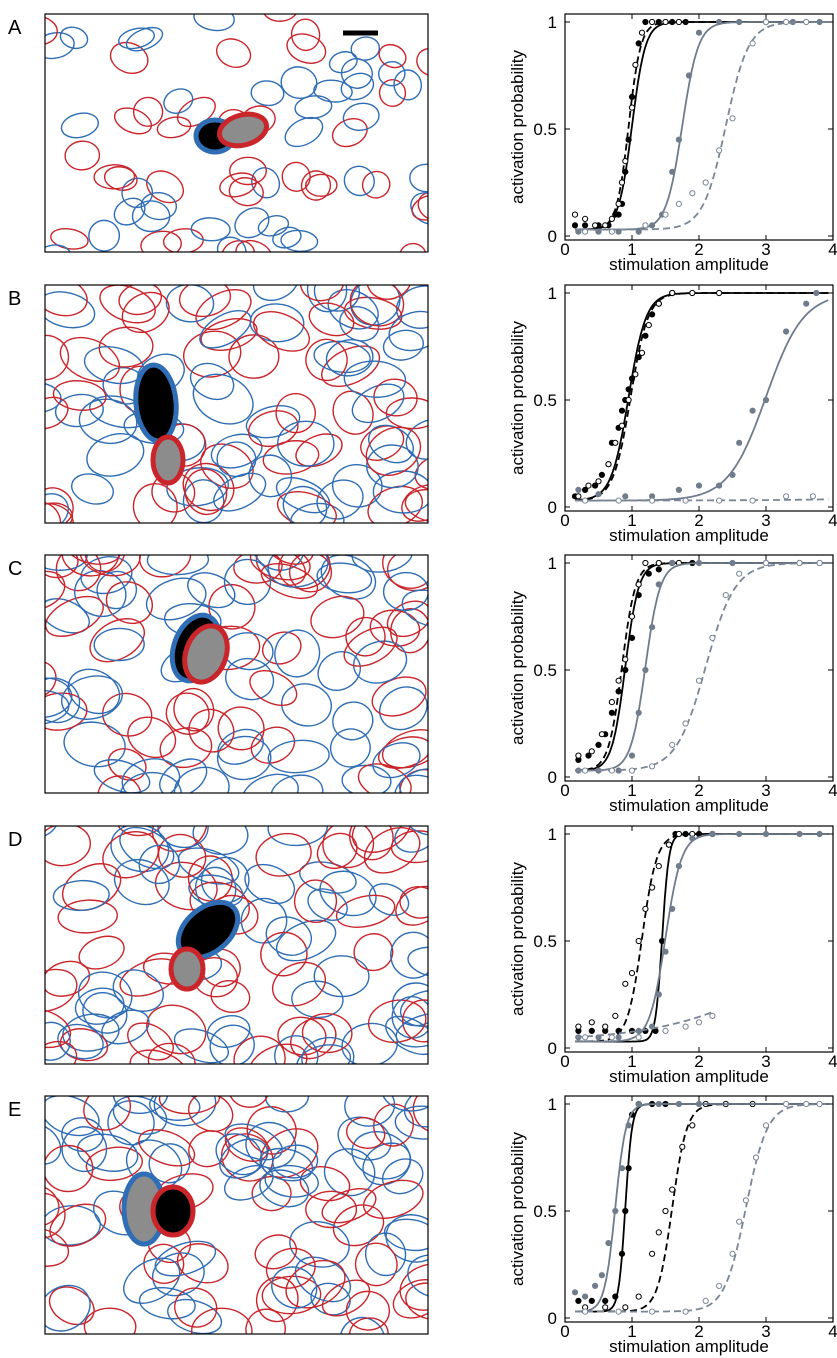 The width and height of the screenshot is (837, 1358). Describe the element at coordinates (14, 1110) in the screenshot. I see `panel-letter-E: E` at that location.